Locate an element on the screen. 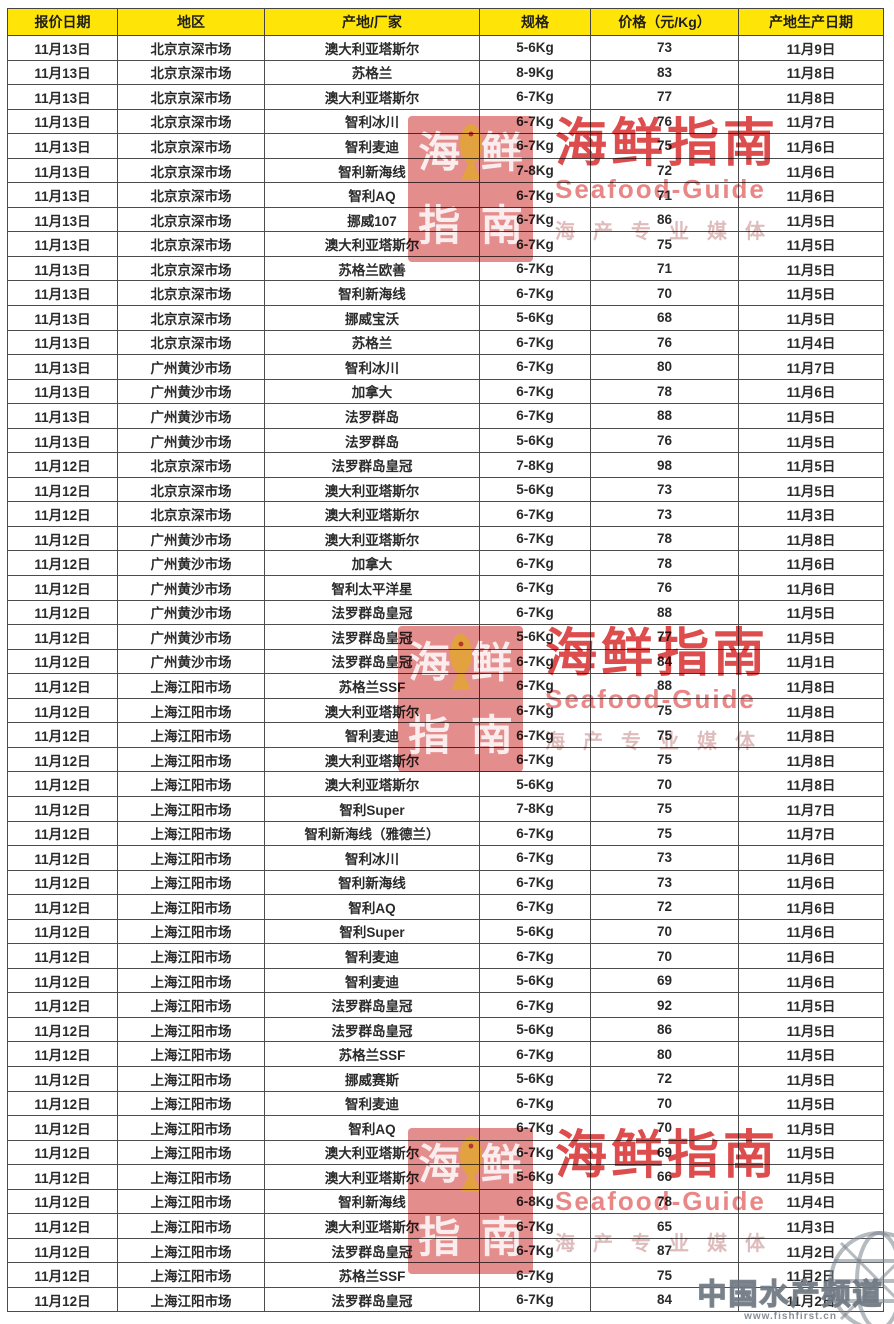 This screenshot has width=894, height=1324. cell-origin: 智利冰川 is located at coordinates (372, 858).